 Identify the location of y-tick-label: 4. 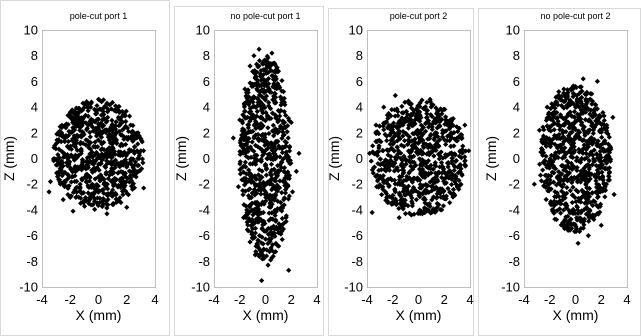
(34, 107).